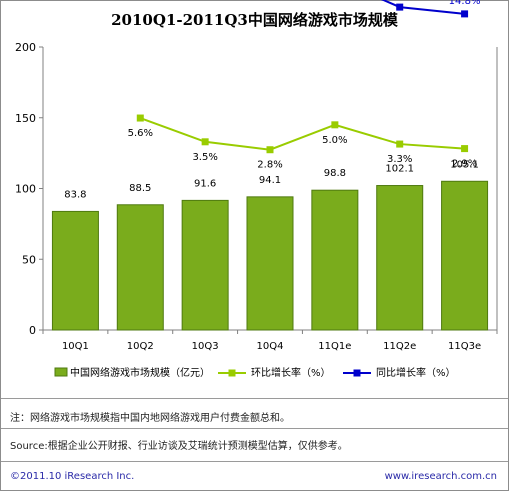 This screenshot has height=491, width=509. I want to click on legend-bar-swatch, so click(61, 372).